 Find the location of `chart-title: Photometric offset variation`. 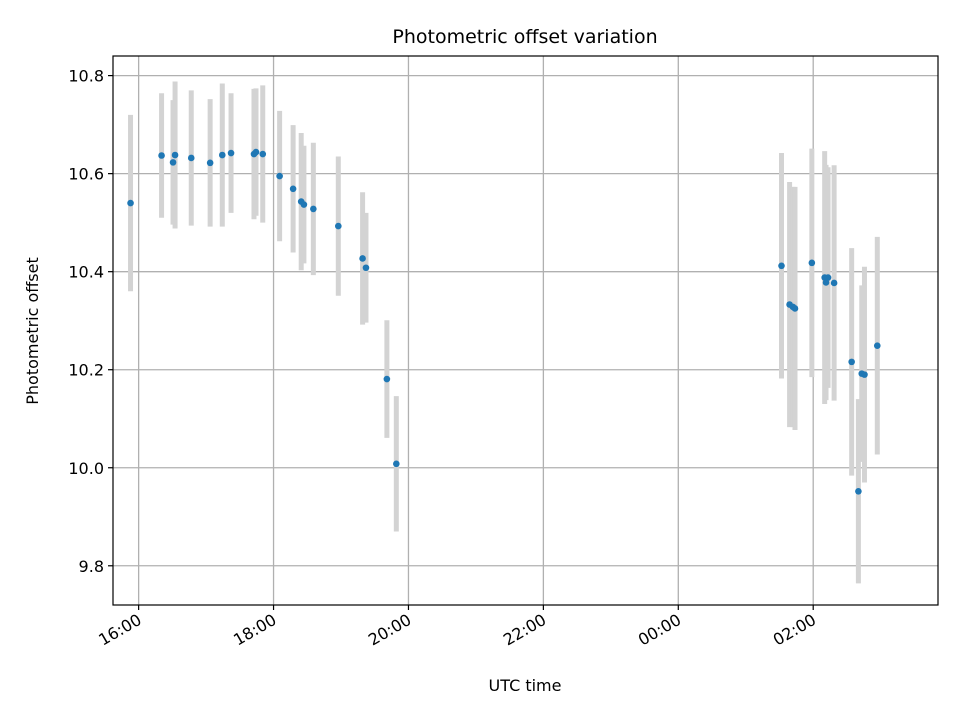

chart-title: Photometric offset variation is located at coordinates (524, 37).